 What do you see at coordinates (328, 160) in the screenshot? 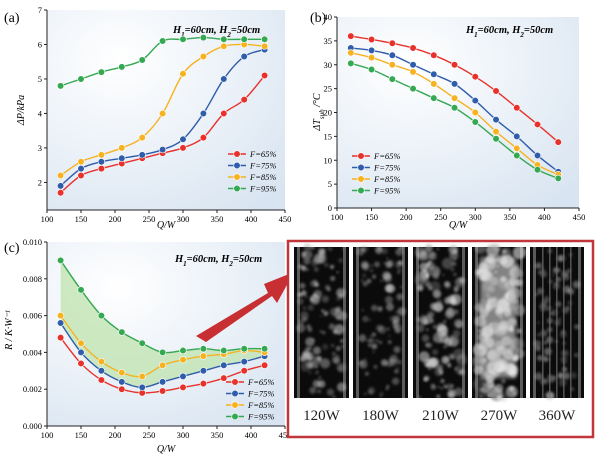
I see `y-tick-label: 10` at bounding box center [328, 160].